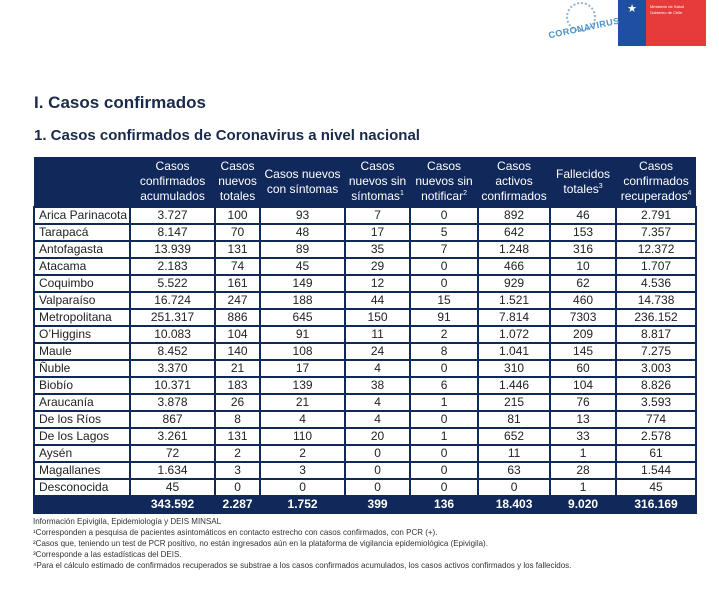  I want to click on region-name: Desconocida, so click(82, 487).